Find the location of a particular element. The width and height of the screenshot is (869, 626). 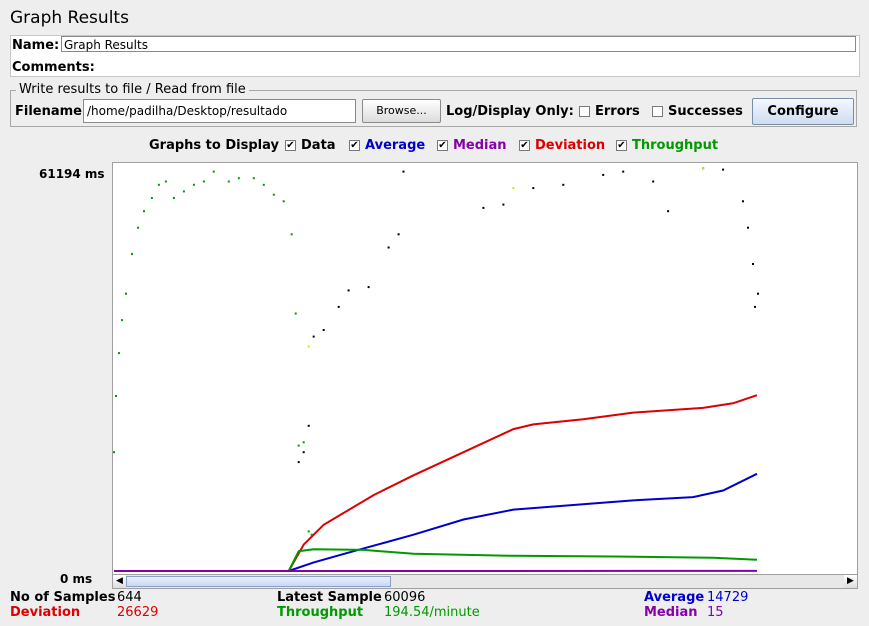

throughput-stat-value: 194.54/minute is located at coordinates (432, 612).